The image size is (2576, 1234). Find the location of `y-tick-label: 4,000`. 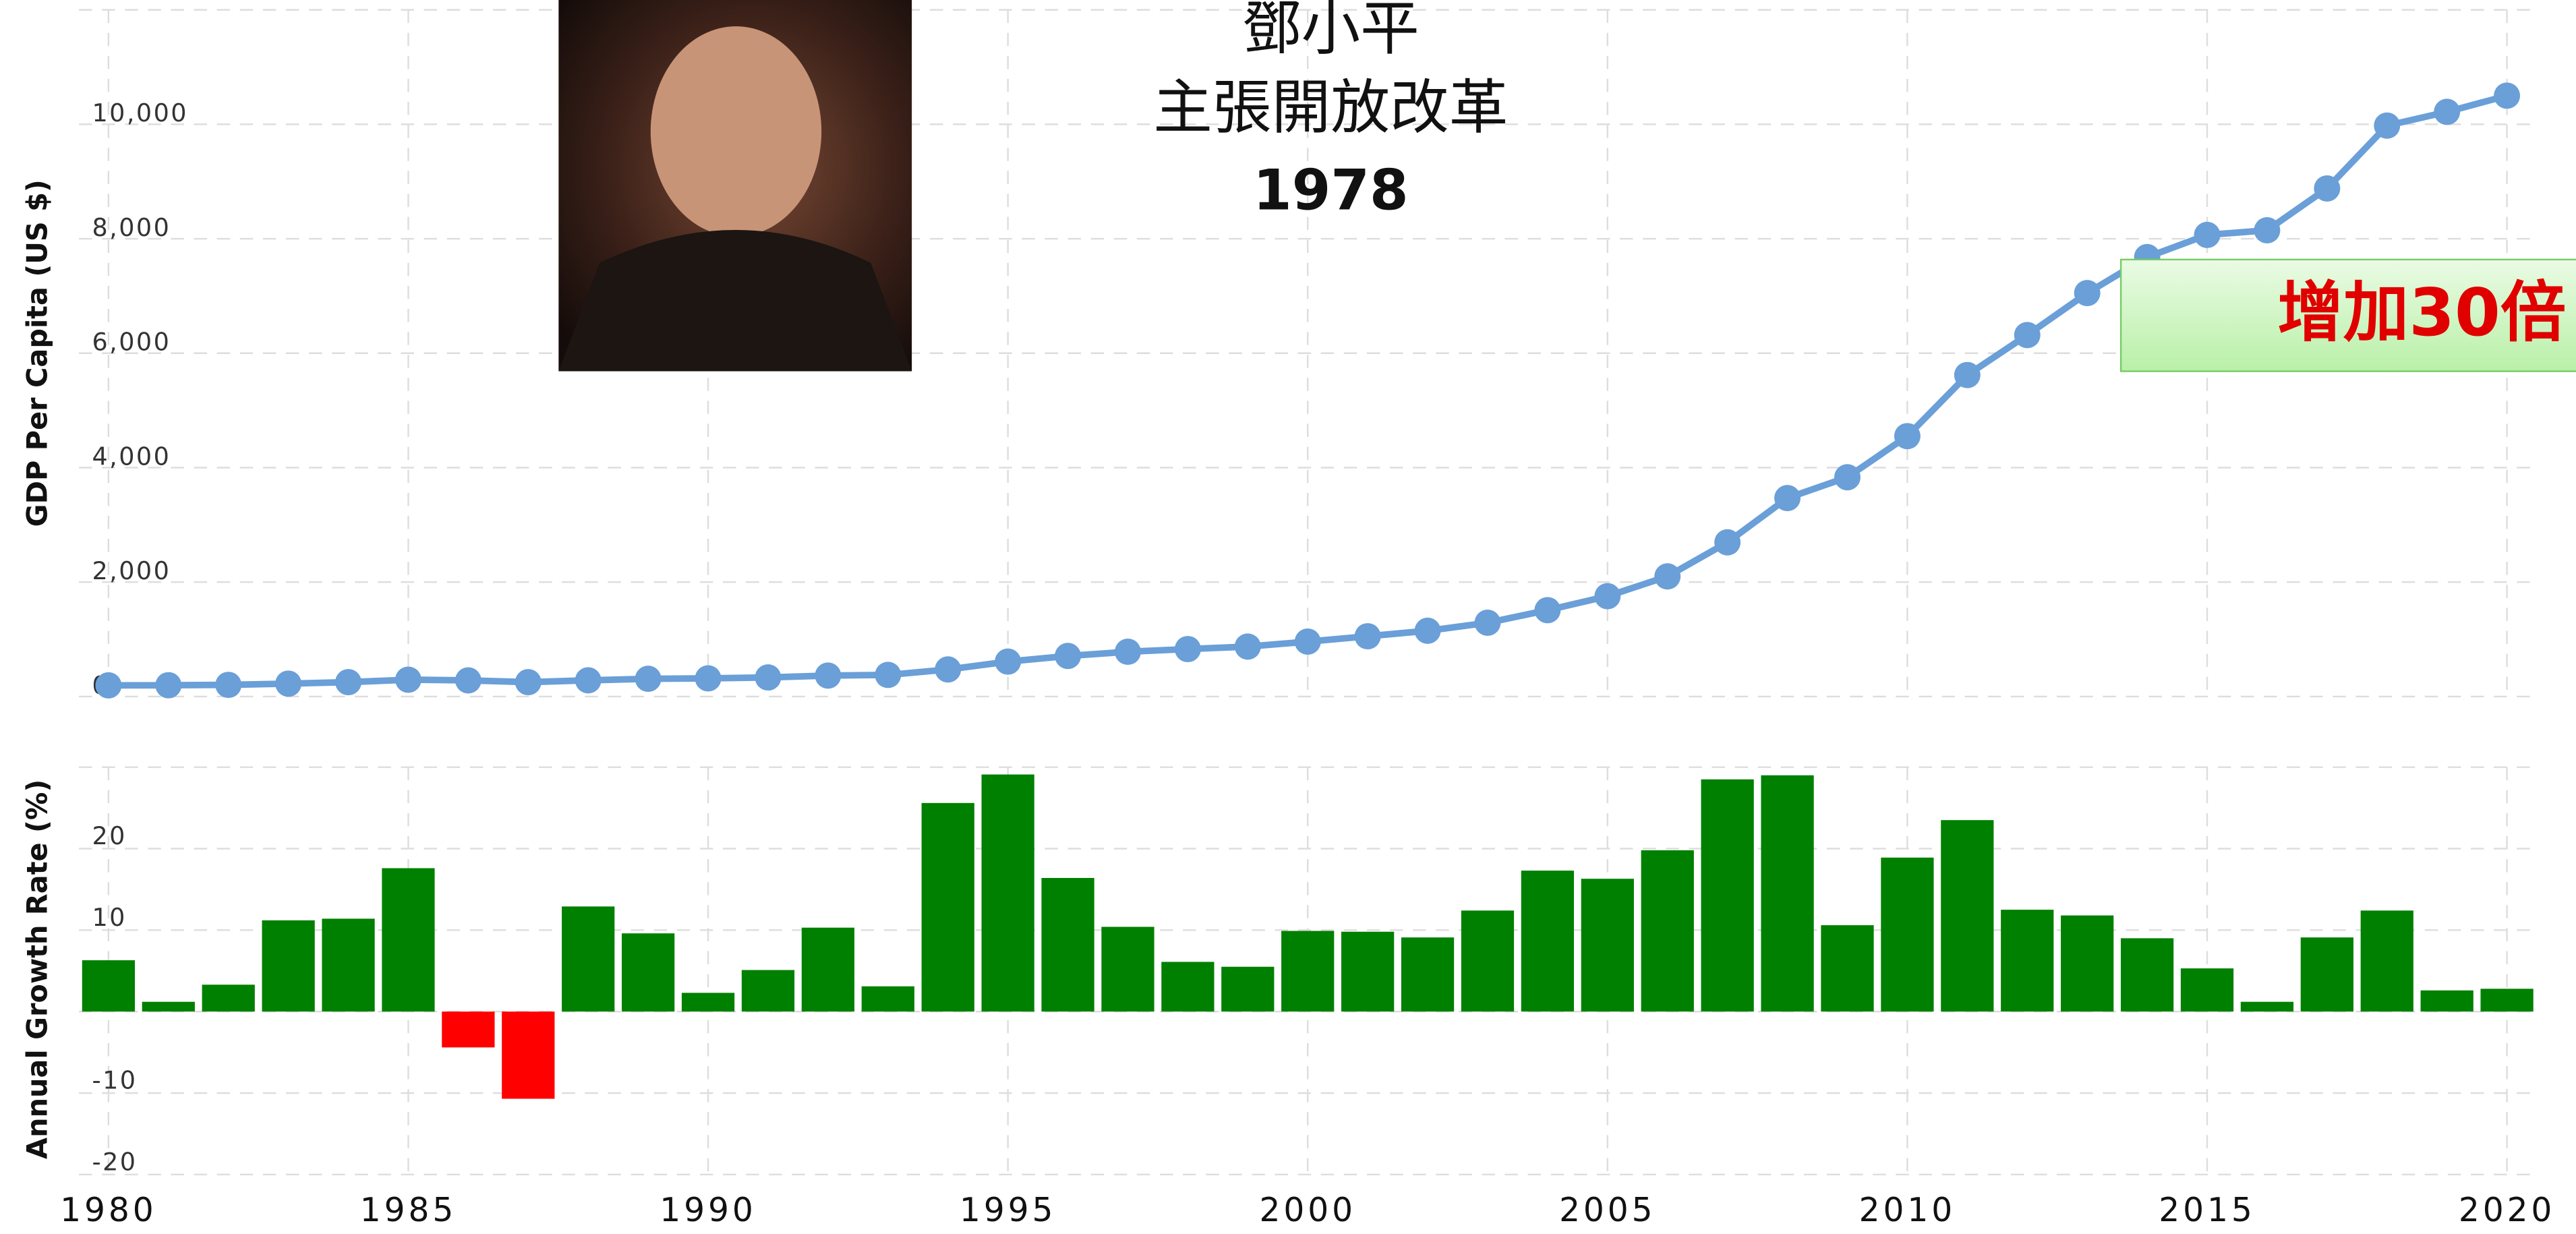

y-tick-label: 4,000 is located at coordinates (131, 456).